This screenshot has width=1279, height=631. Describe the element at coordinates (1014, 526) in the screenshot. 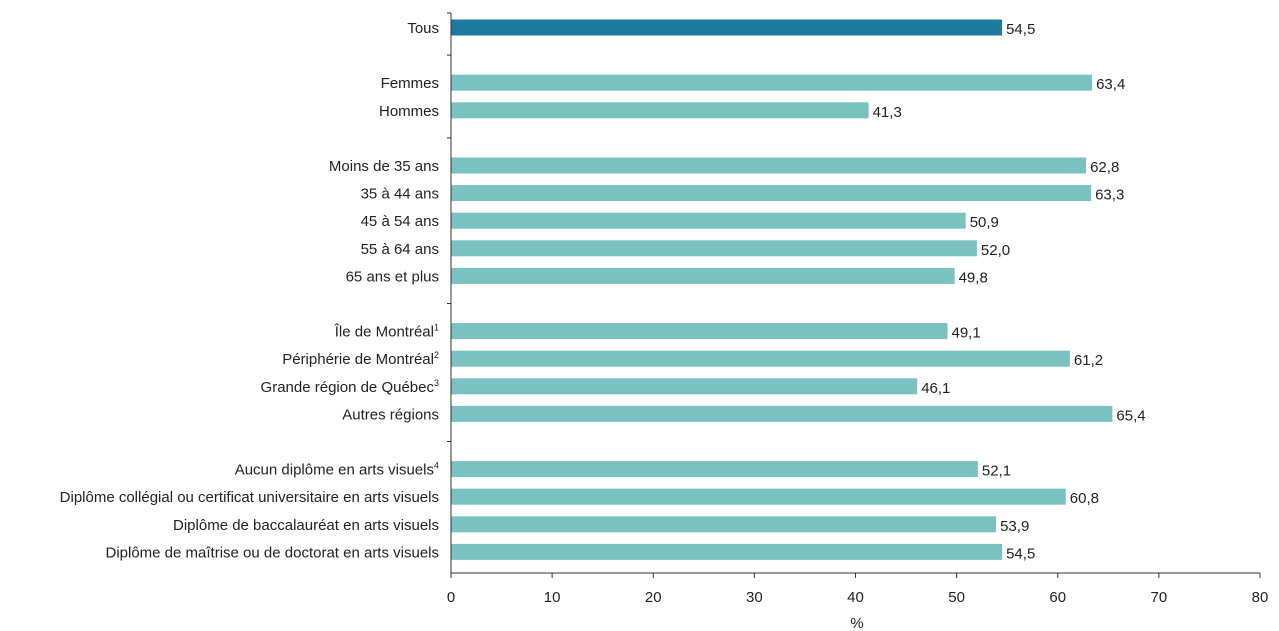

I see `value-label-4-2: 53,9` at that location.